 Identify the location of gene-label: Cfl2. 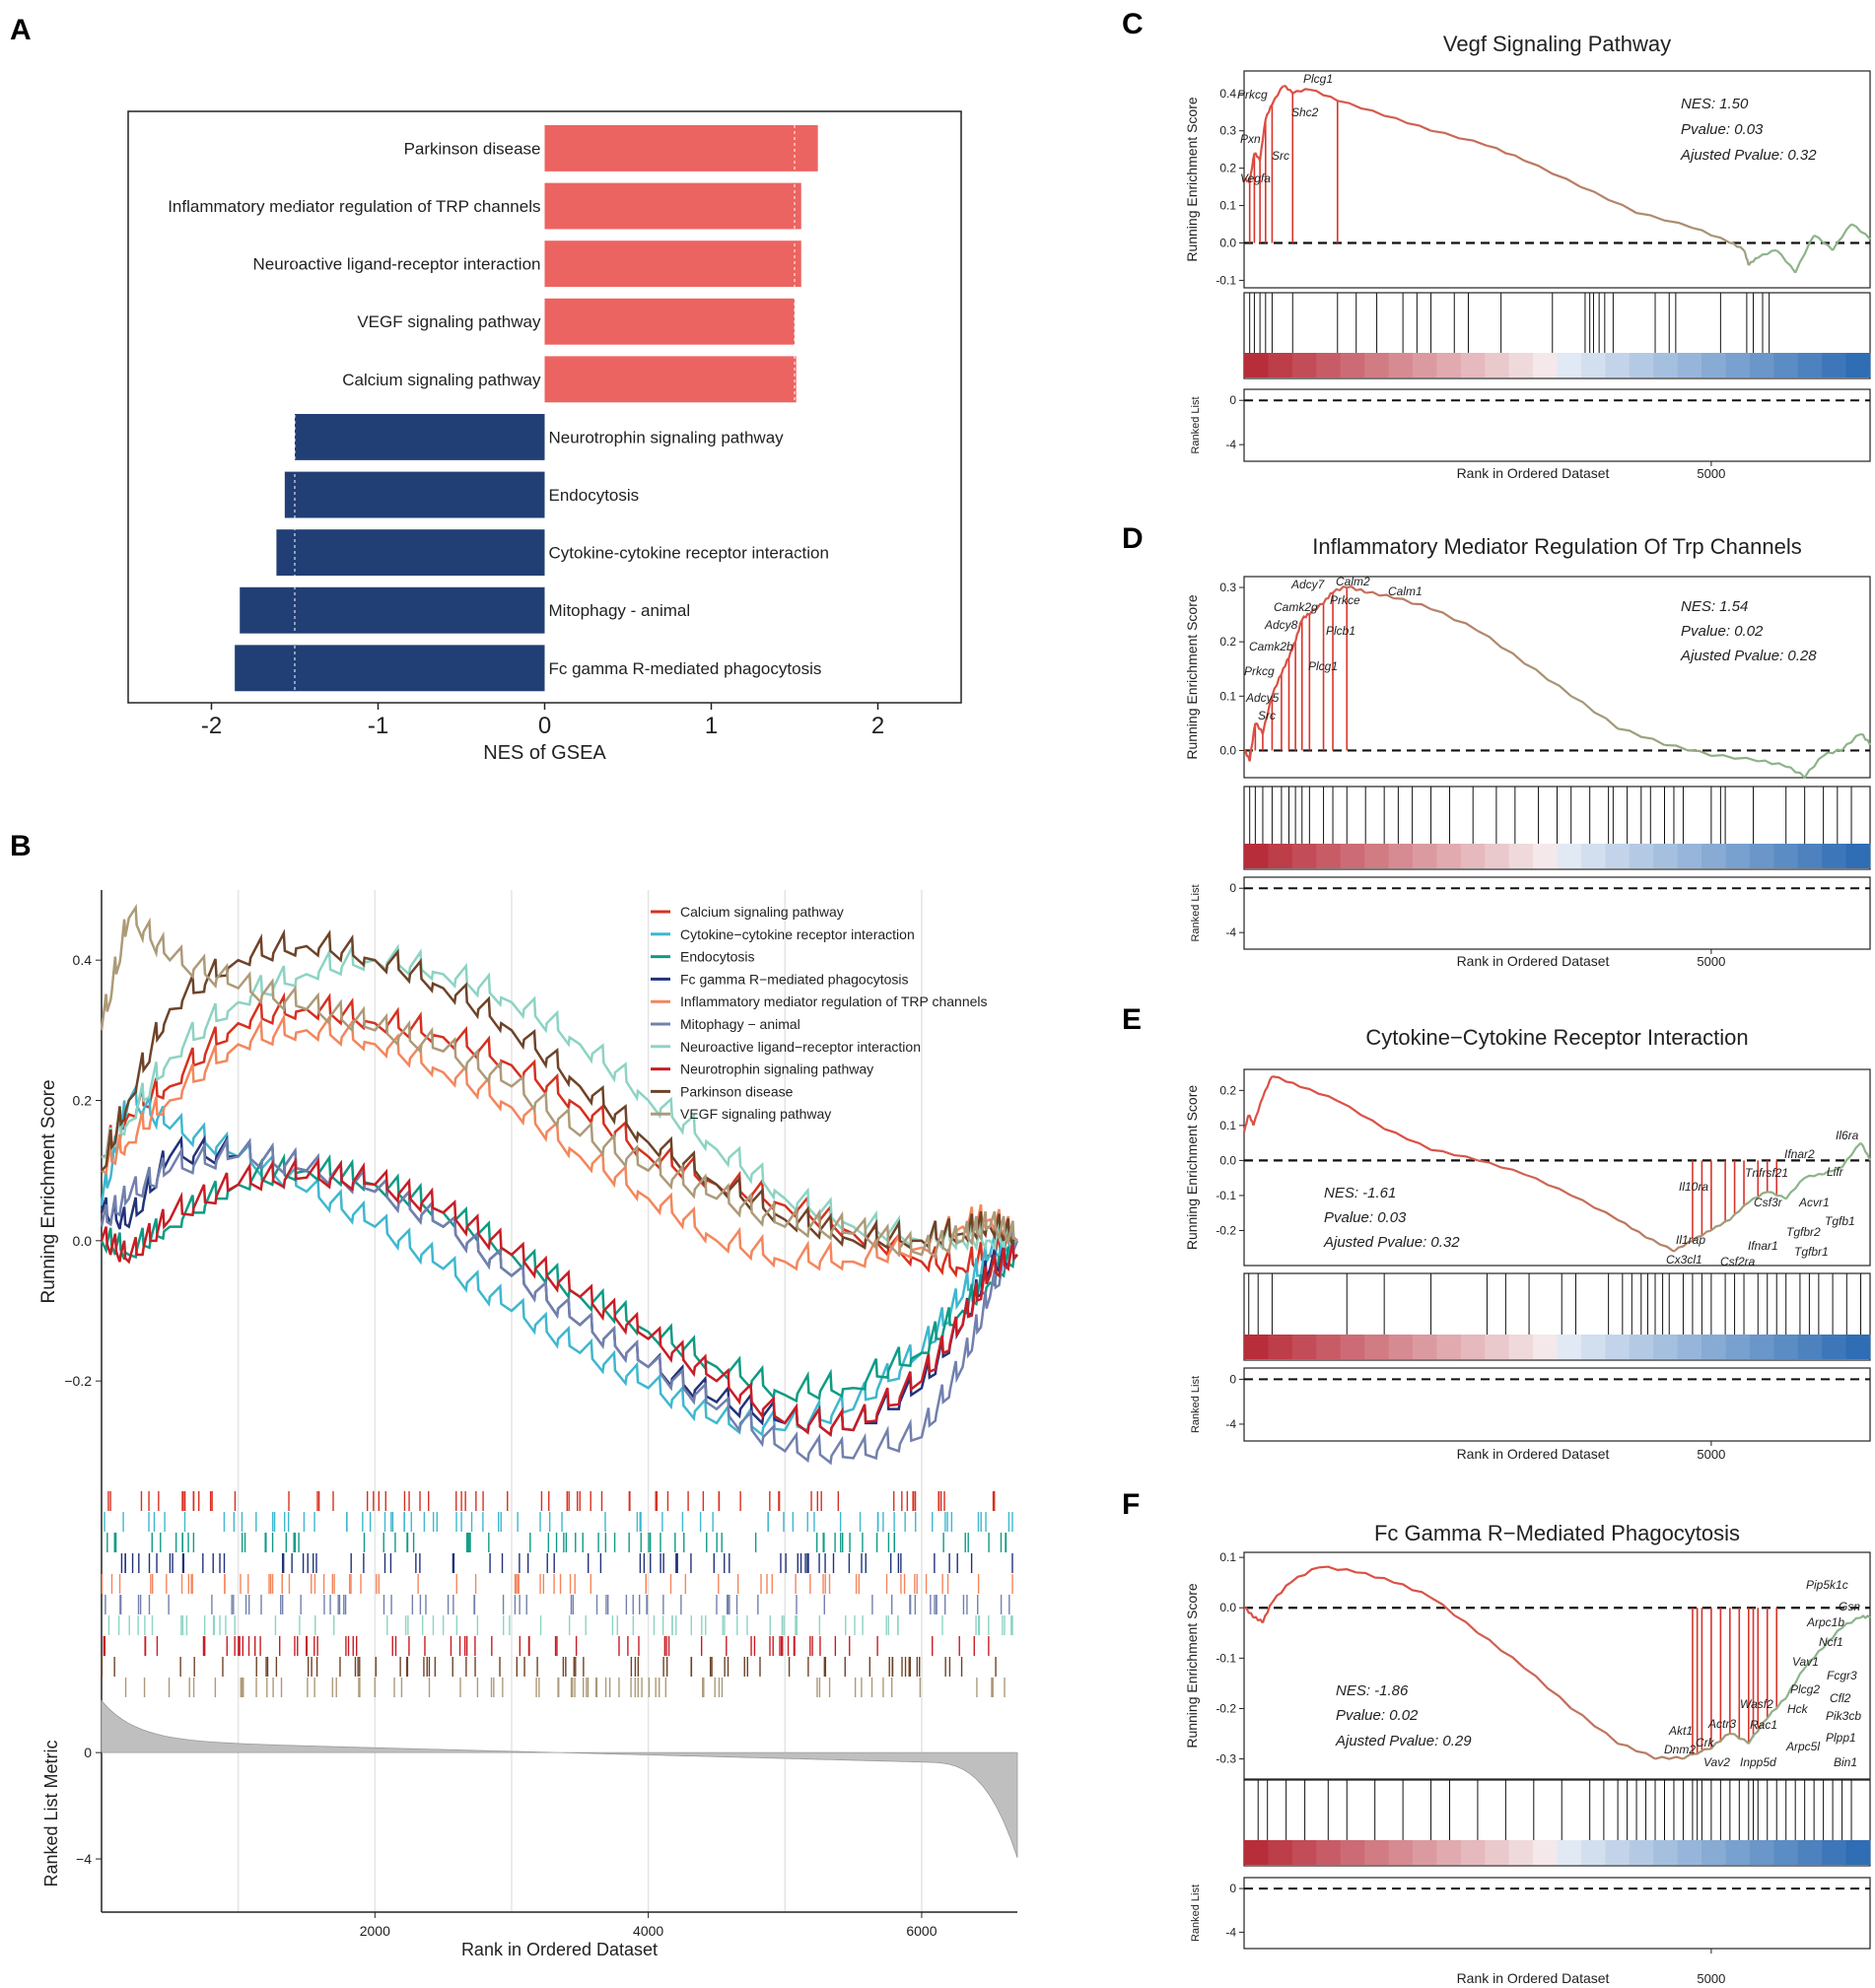
(1840, 1698).